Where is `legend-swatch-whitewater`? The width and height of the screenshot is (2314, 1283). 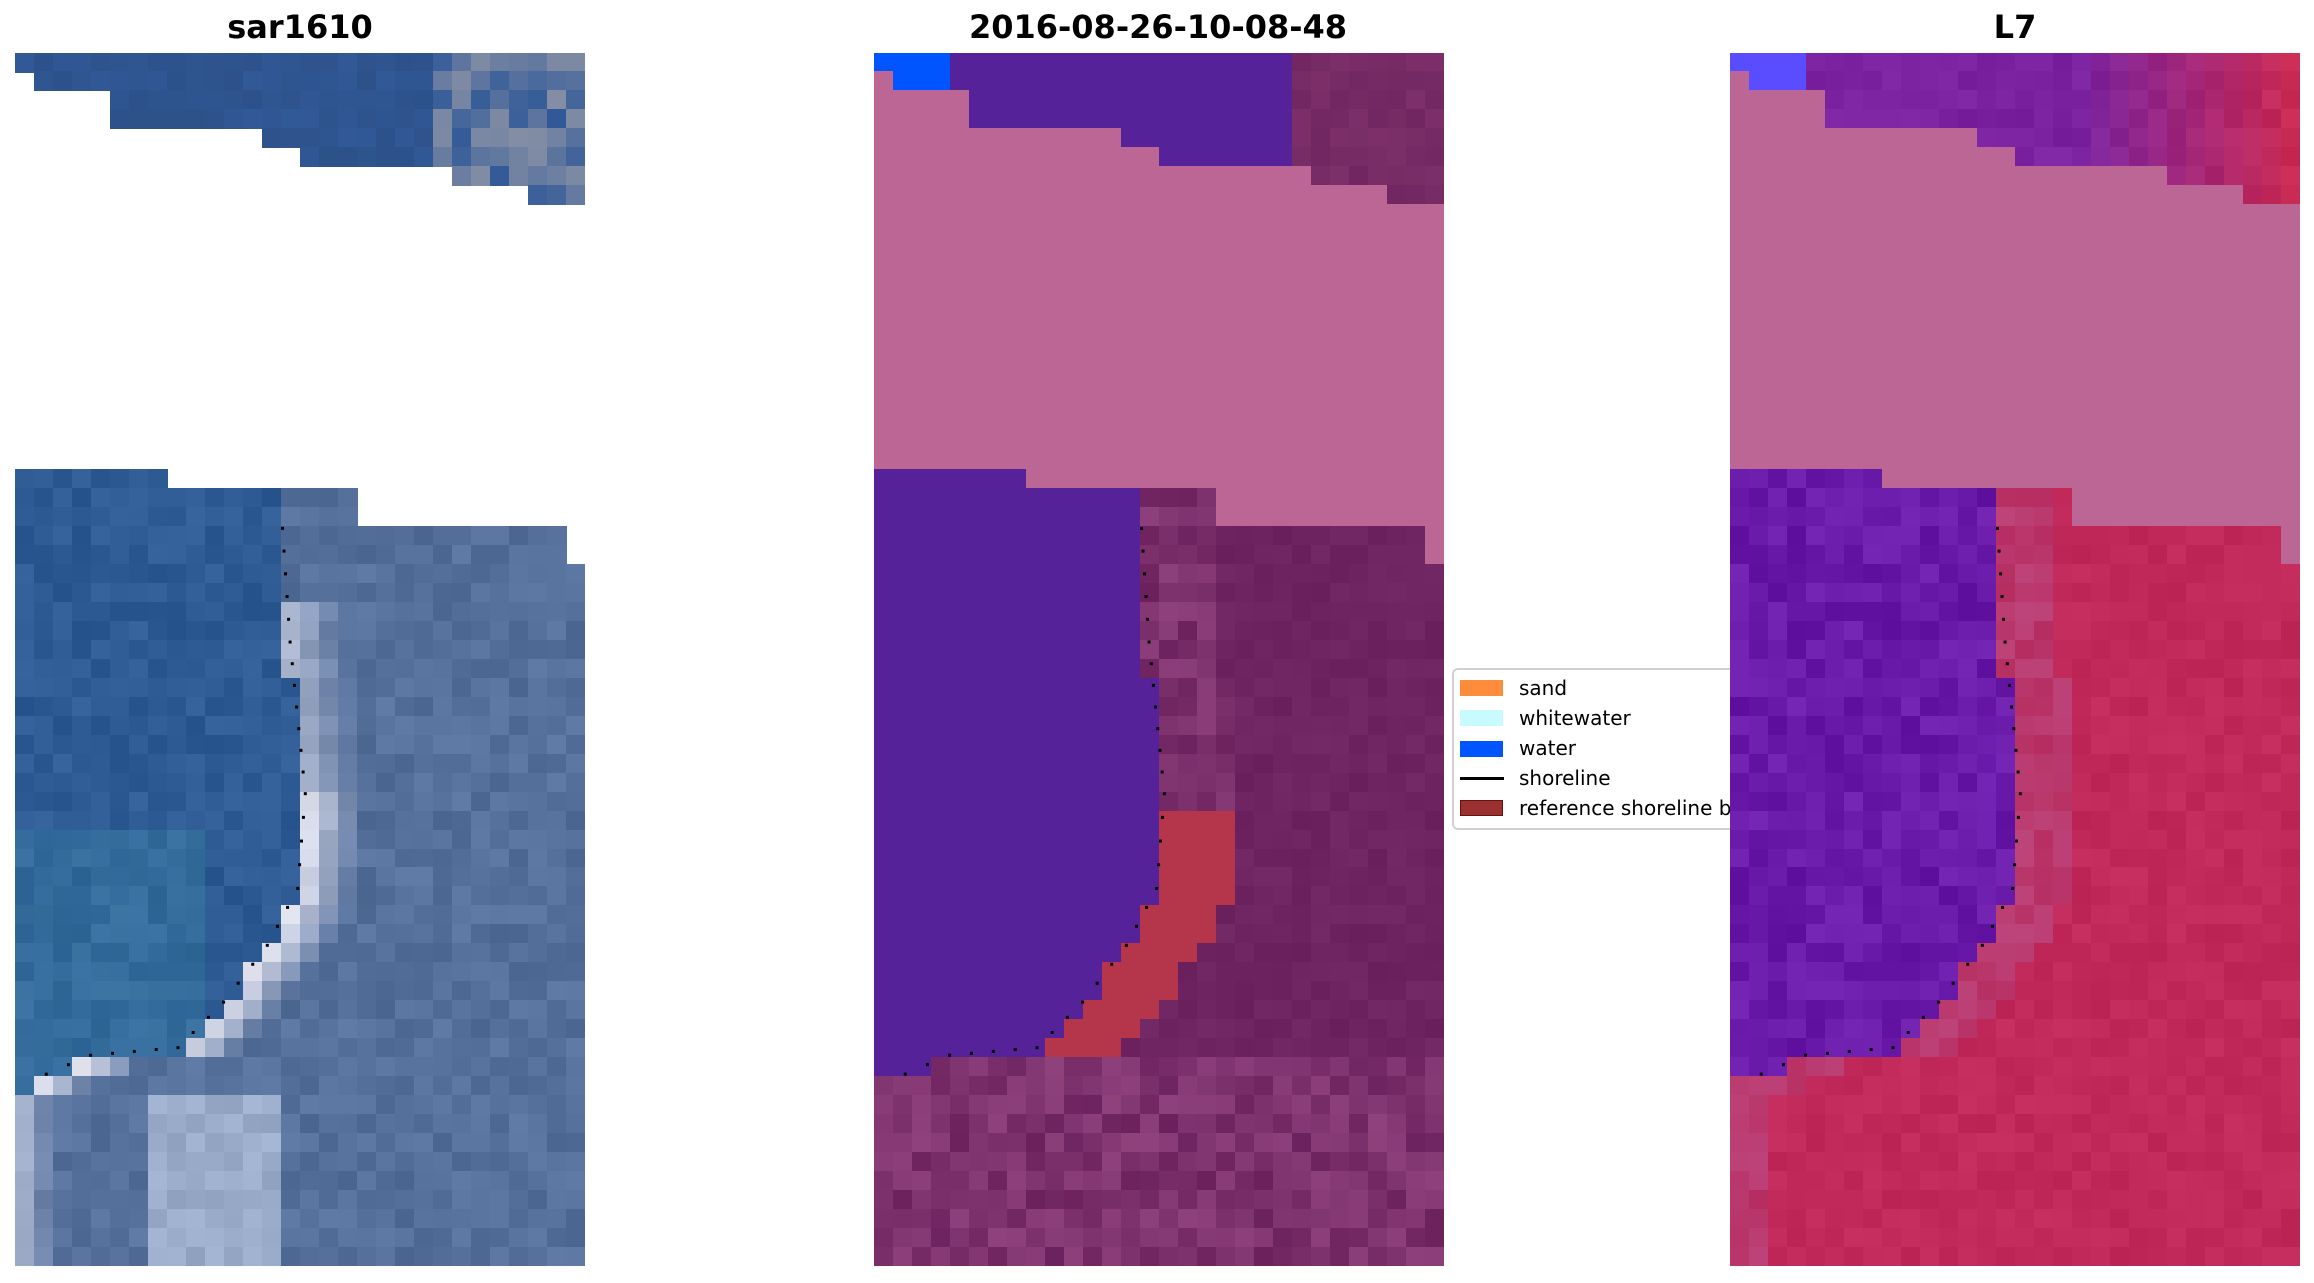
legend-swatch-whitewater is located at coordinates (1481, 718).